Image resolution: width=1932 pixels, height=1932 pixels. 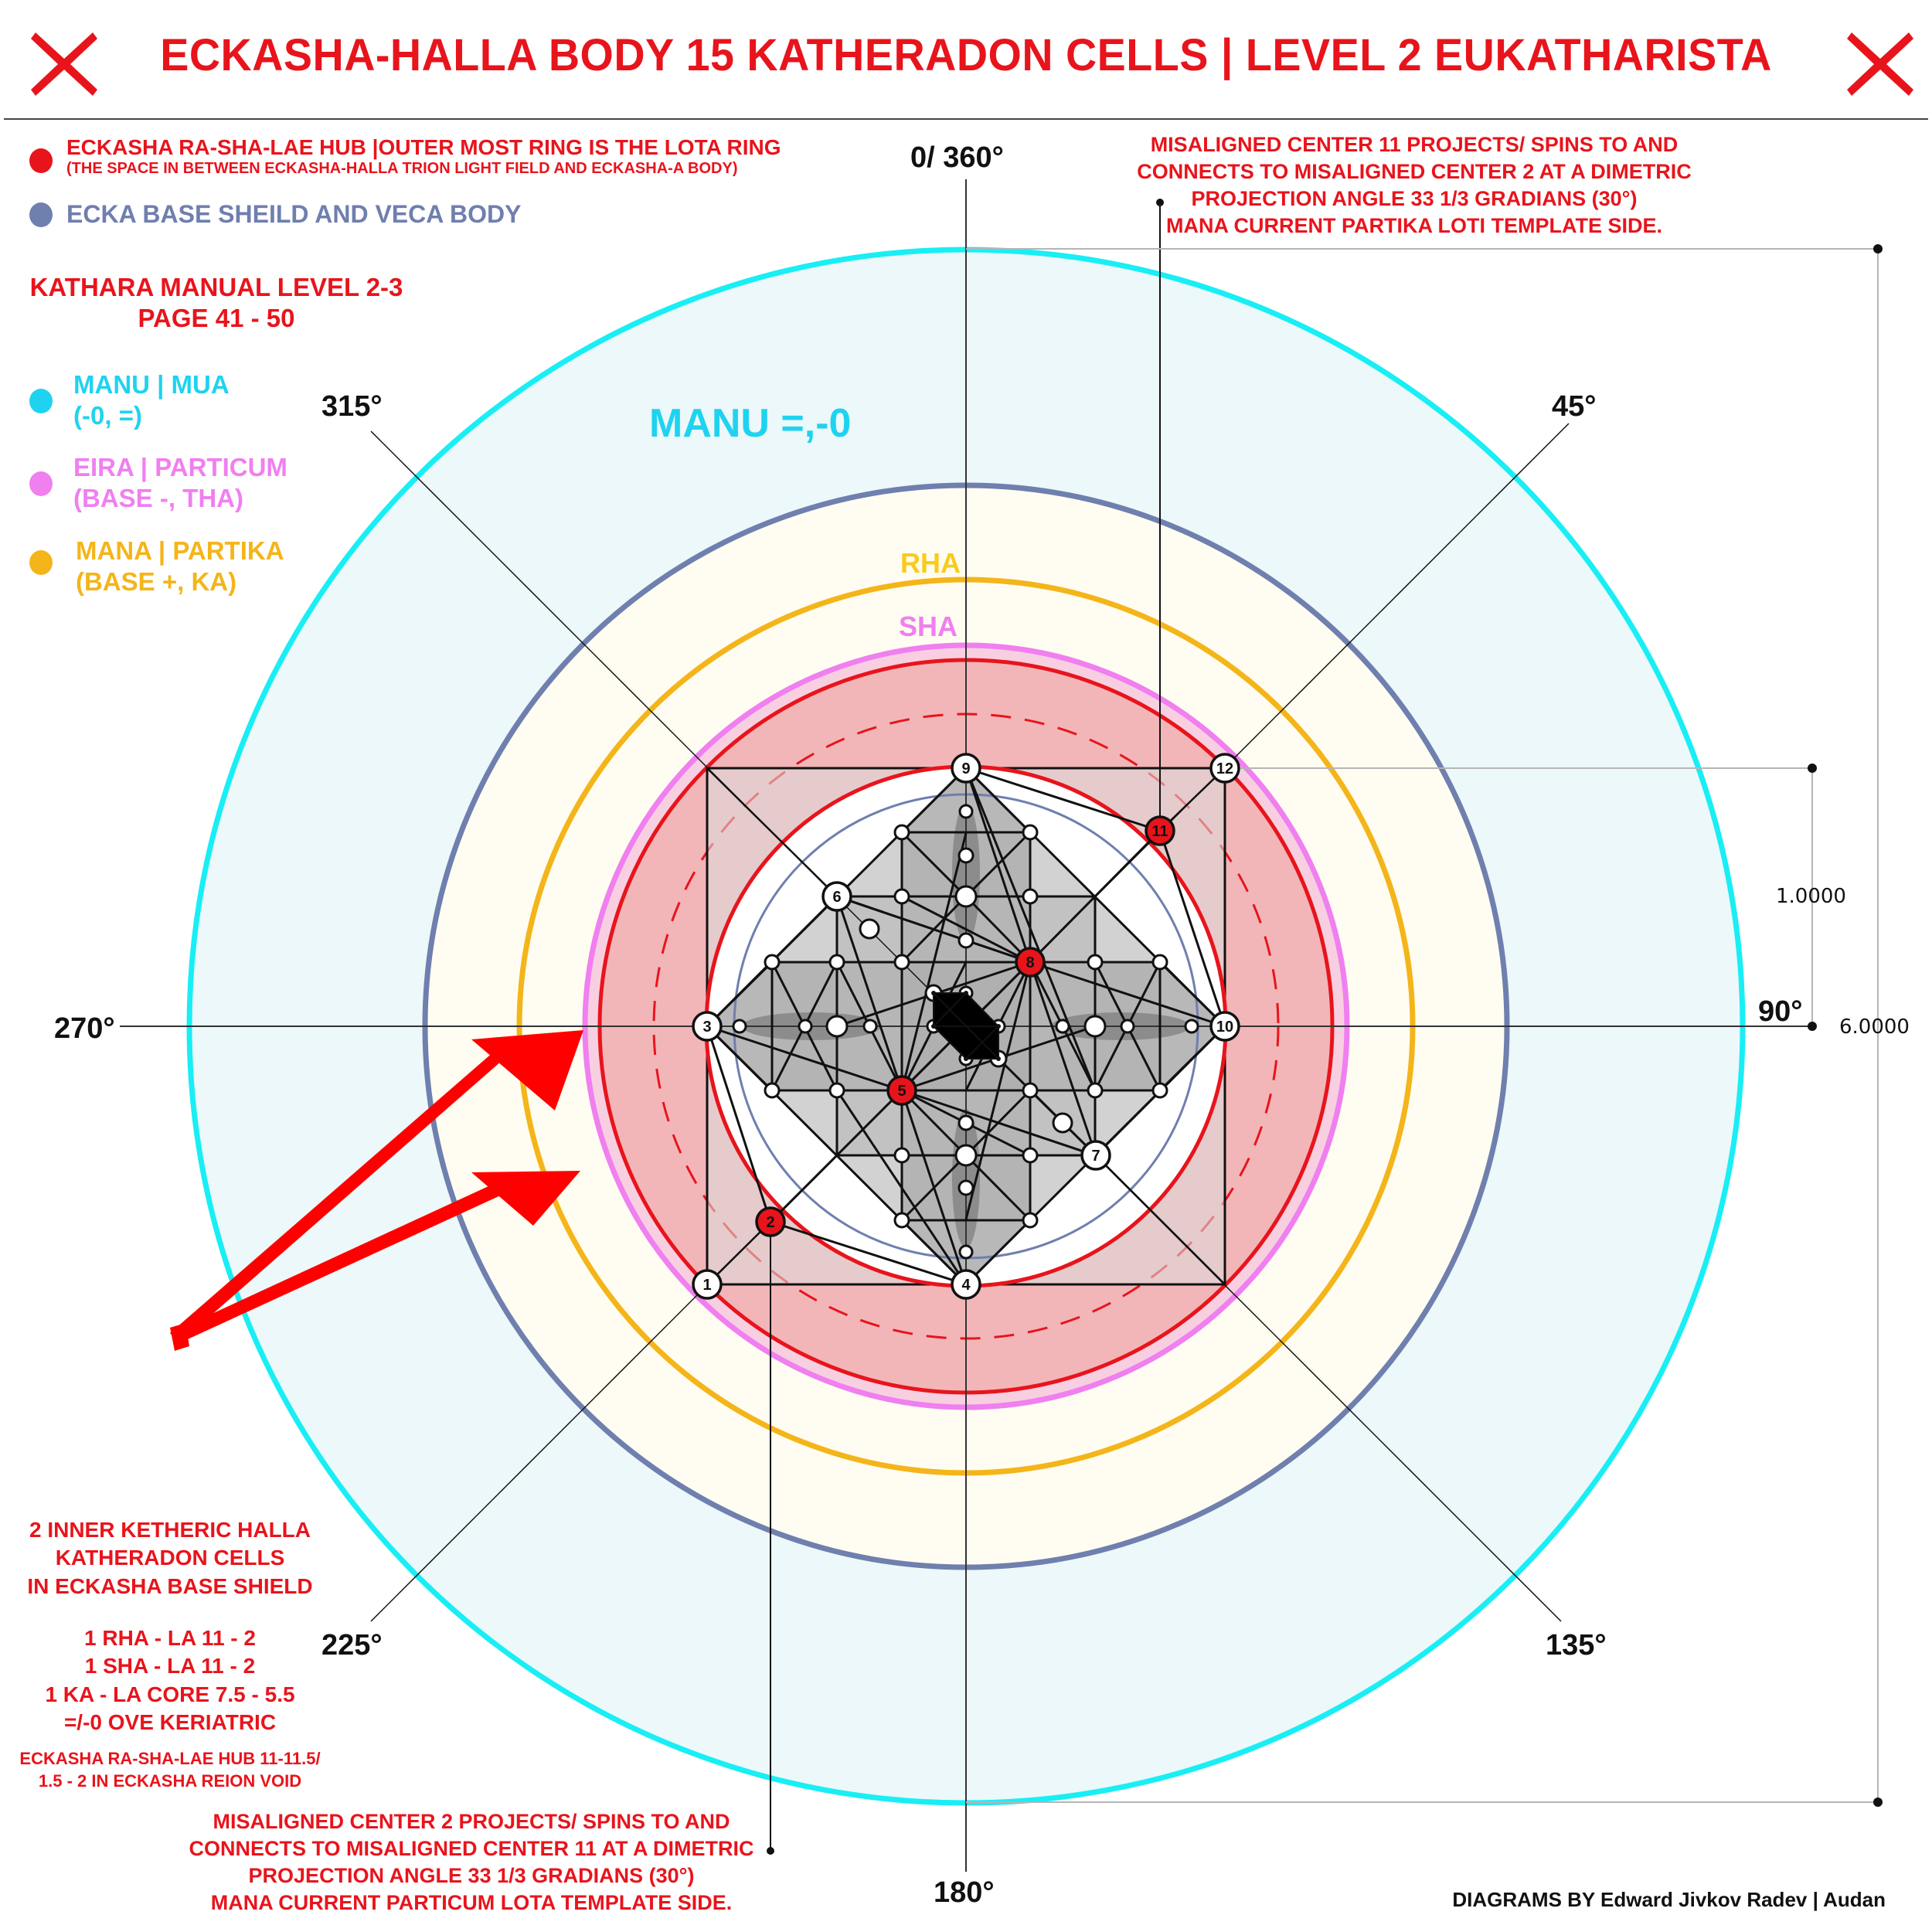 What do you see at coordinates (1874, 1027) in the screenshot?
I see `dimension-outer: 6.0000` at bounding box center [1874, 1027].